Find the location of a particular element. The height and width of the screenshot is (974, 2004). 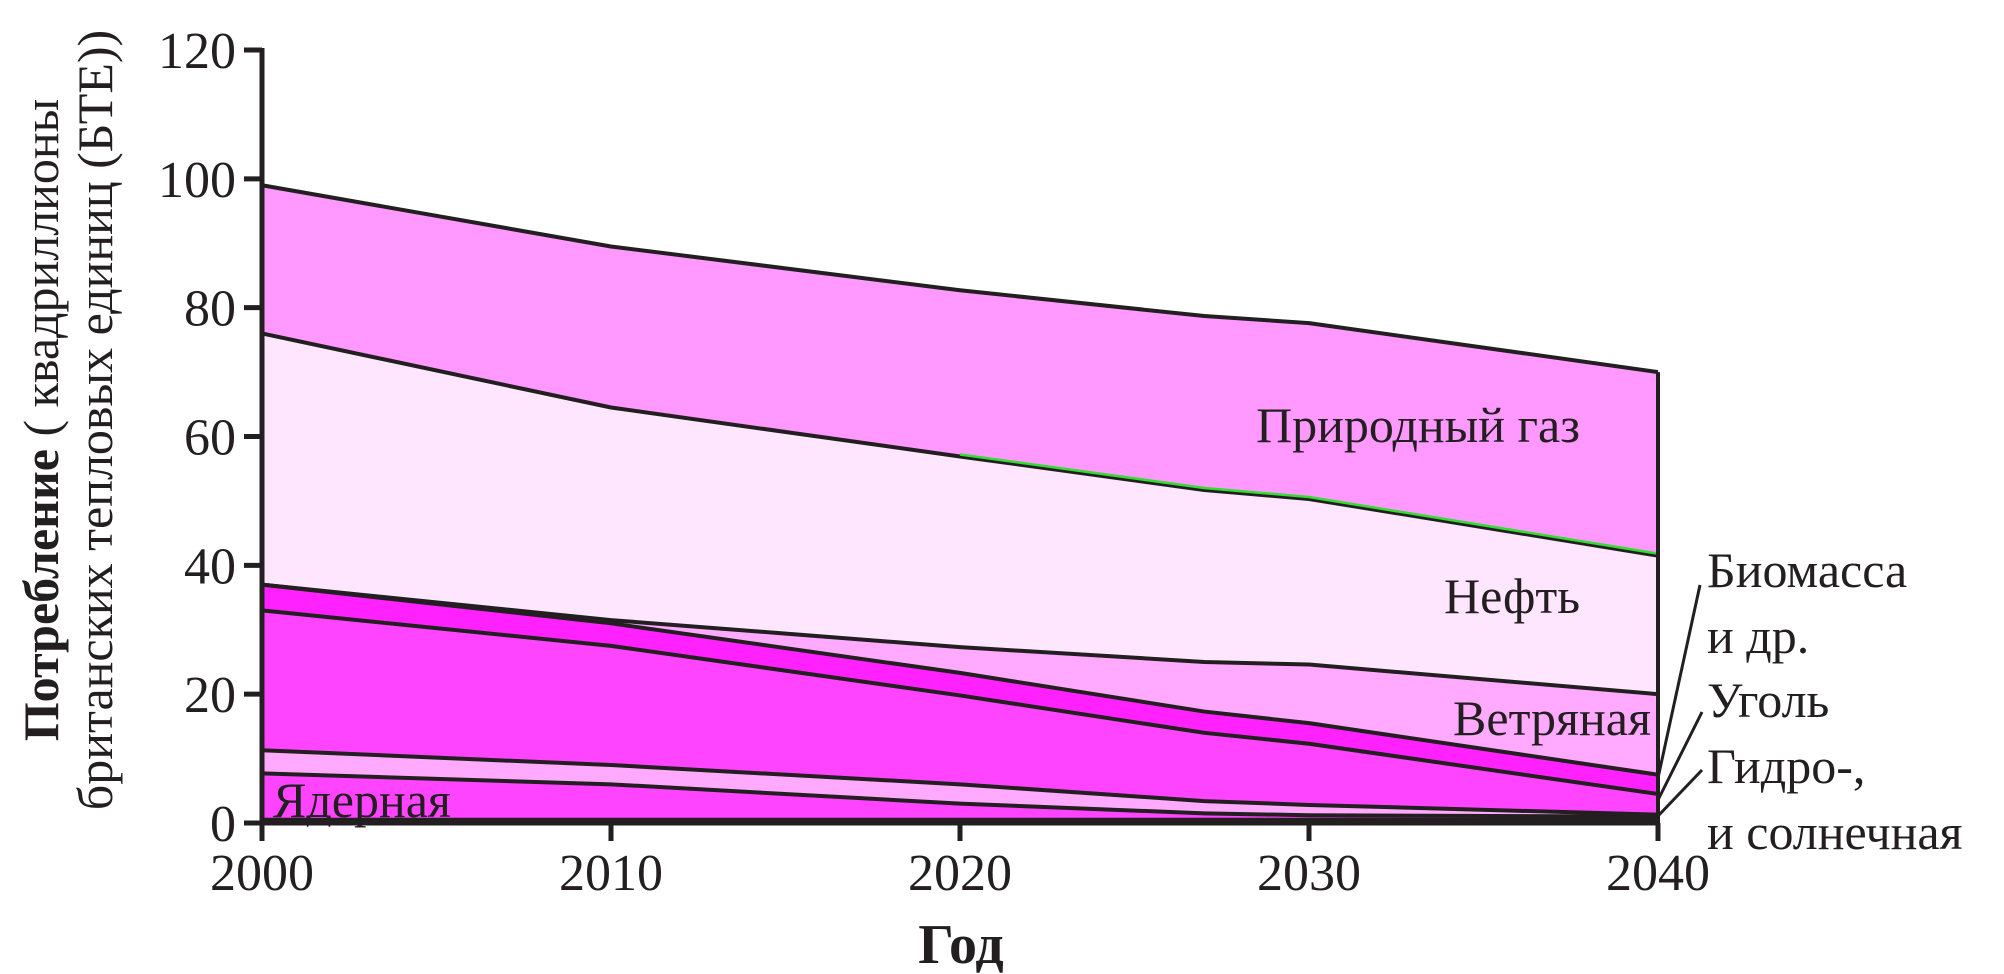

side-label-coal: Уголь is located at coordinates (1768, 700).